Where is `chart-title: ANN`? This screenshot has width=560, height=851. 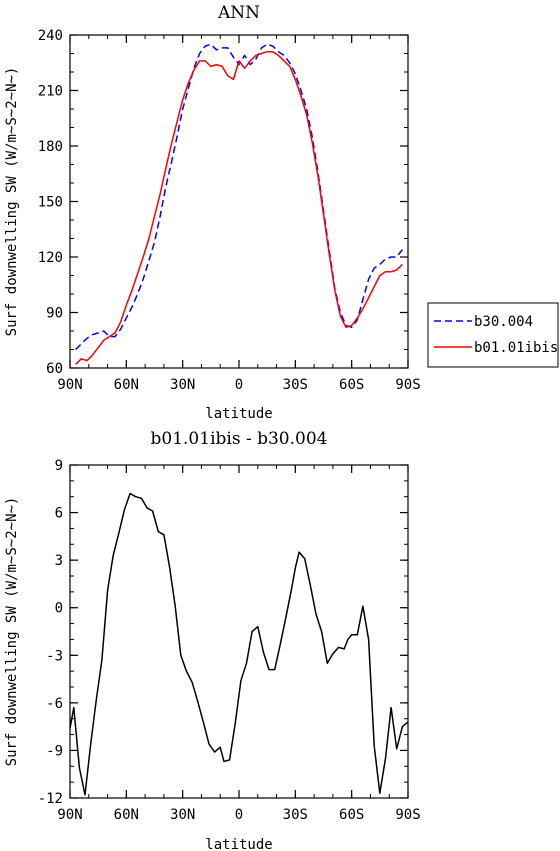
chart-title: ANN is located at coordinates (238, 13).